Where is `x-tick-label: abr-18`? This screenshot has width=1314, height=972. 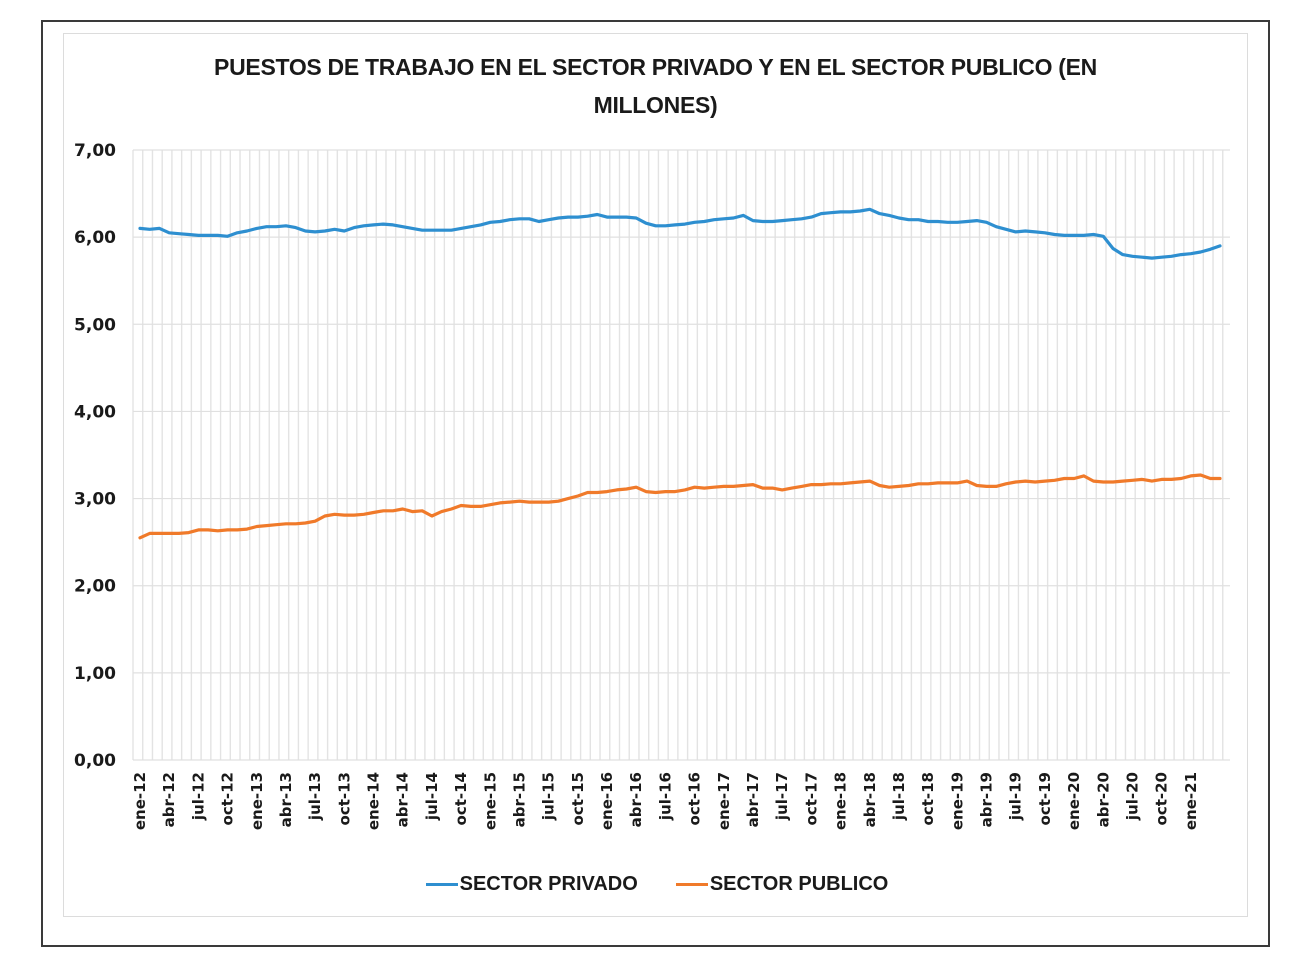
x-tick-label: abr-18 is located at coordinates (870, 799).